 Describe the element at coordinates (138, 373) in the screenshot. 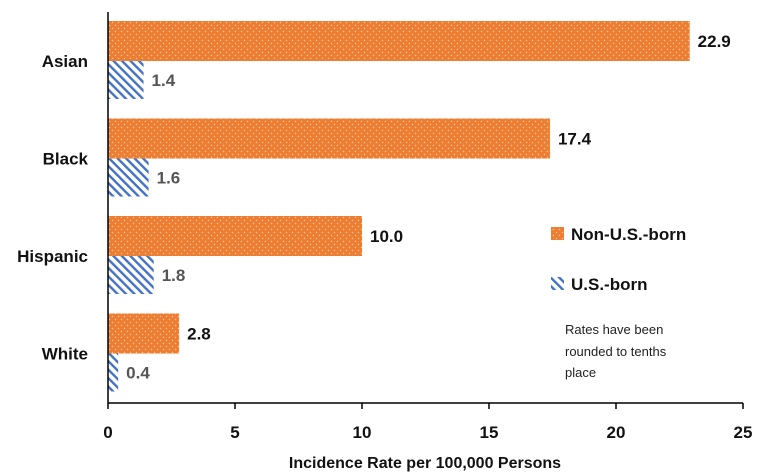

I see `value-label-white-us-born: 0.4` at that location.